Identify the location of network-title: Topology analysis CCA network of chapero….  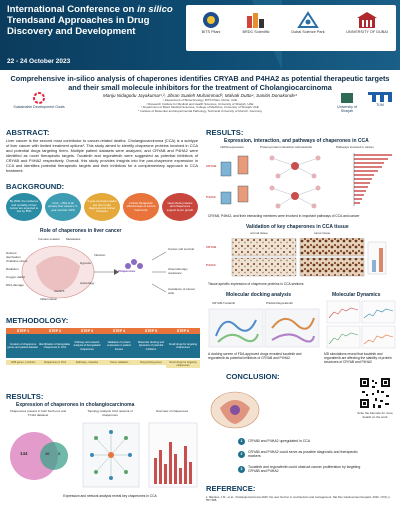
(110, 413).